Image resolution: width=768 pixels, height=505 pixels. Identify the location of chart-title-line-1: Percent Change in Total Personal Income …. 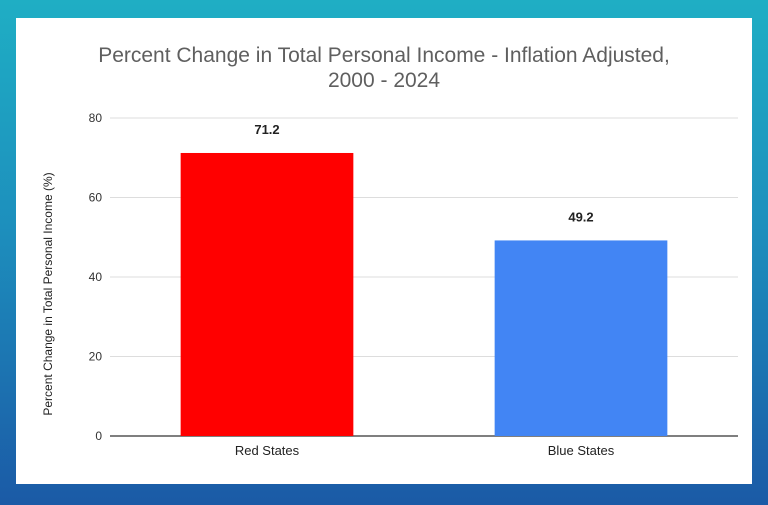
(384, 55).